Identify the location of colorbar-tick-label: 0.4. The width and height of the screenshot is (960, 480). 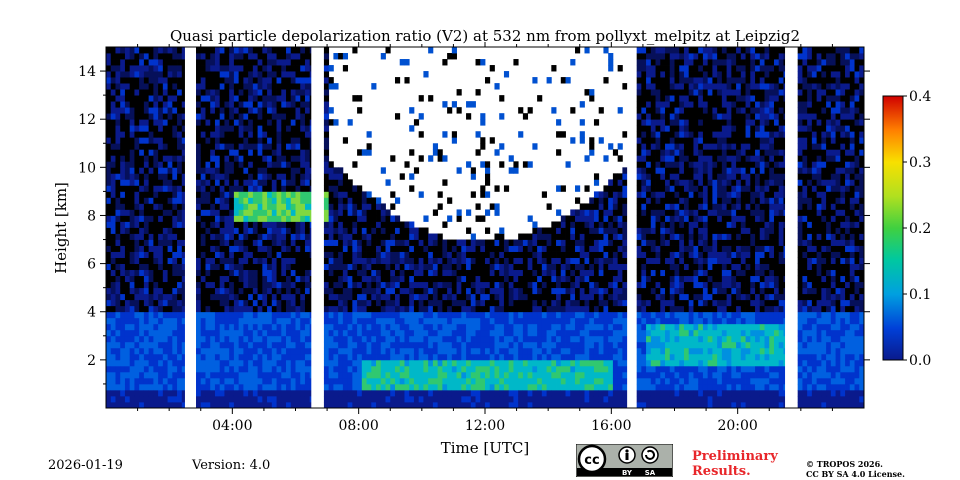
(920, 97).